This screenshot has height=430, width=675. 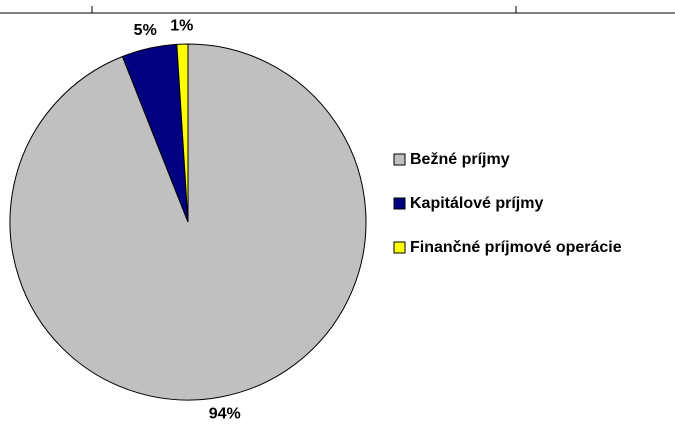 I want to click on slice-label: 1%, so click(x=181, y=25).